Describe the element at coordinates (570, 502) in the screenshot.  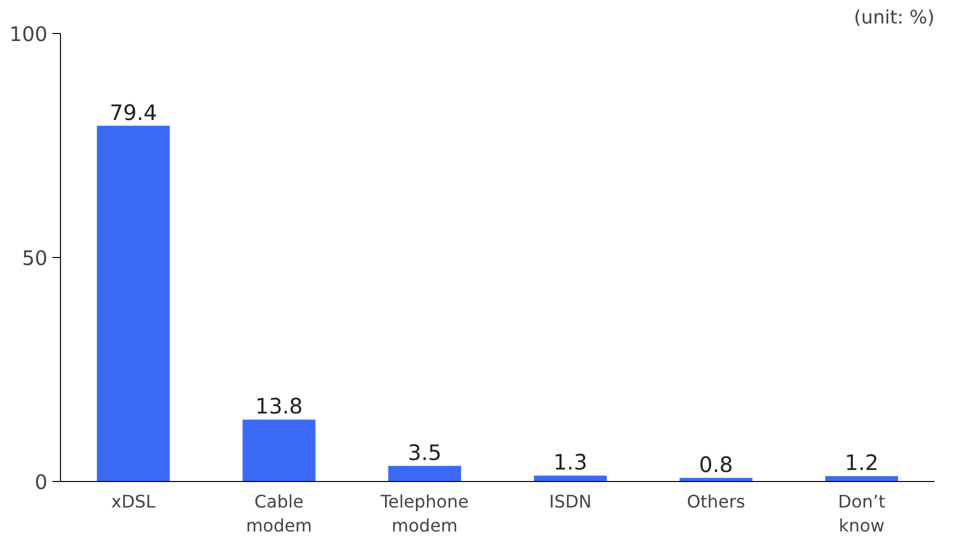
I see `x-tick-label: ISDN` at that location.